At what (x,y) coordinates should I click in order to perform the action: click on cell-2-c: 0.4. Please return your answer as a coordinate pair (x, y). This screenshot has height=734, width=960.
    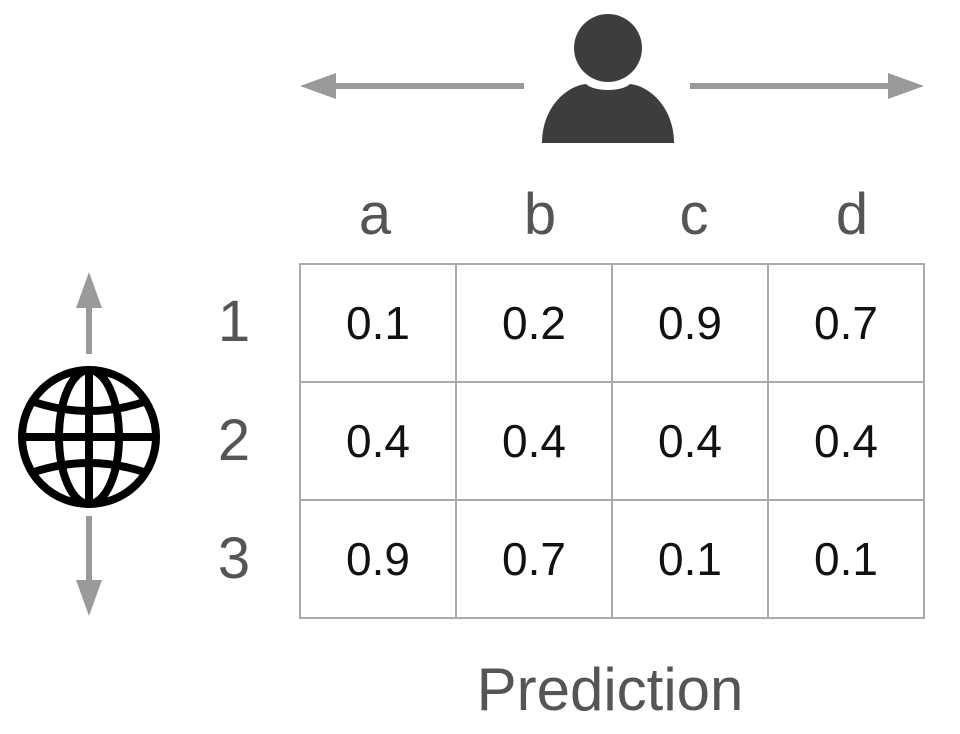
    Looking at the image, I should click on (690, 441).